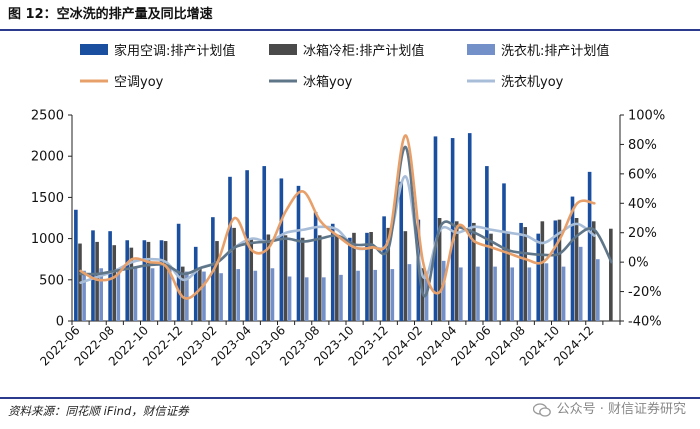 The height and width of the screenshot is (429, 700). What do you see at coordinates (283, 49) in the screenshot?
I see `legend-swatch-fridge` at bounding box center [283, 49].